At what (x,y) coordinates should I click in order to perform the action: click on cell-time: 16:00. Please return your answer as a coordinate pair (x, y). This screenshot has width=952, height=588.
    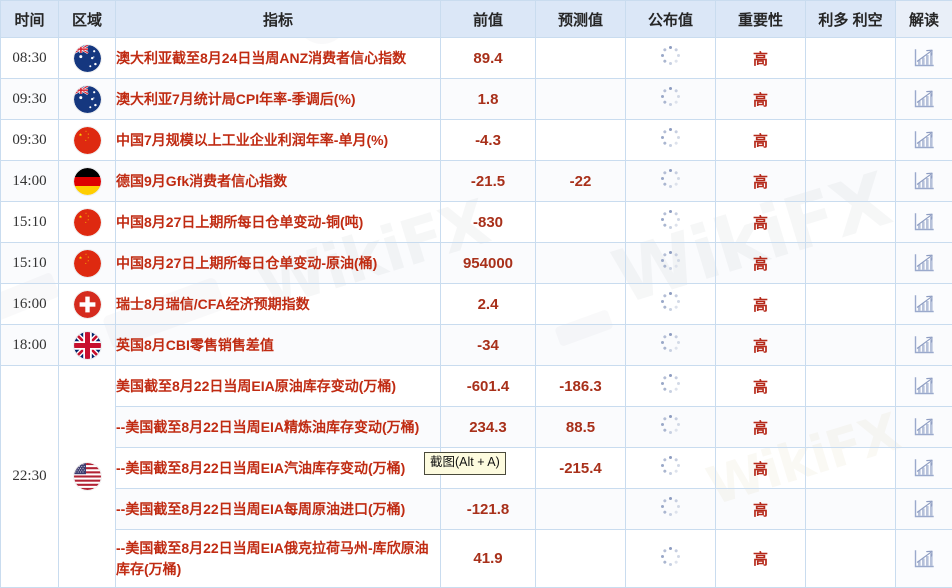
    Looking at the image, I should click on (30, 304).